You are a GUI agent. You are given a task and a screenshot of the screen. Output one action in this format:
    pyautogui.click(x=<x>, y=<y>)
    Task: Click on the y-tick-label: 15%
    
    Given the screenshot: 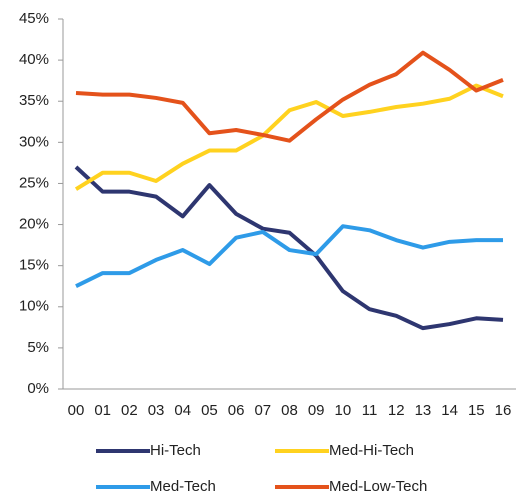 What is the action you would take?
    pyautogui.click(x=34, y=265)
    